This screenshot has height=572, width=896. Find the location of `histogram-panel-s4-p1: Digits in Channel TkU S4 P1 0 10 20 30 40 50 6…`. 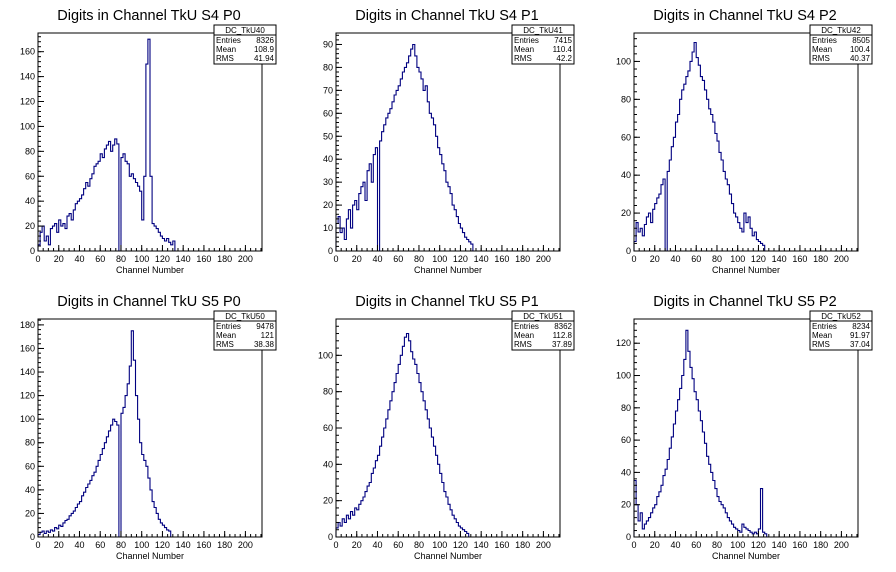

histogram-panel-s4-p1: Digits in Channel TkU S4 P1 0 10 20 30 40 50 6… is located at coordinates (449, 141).